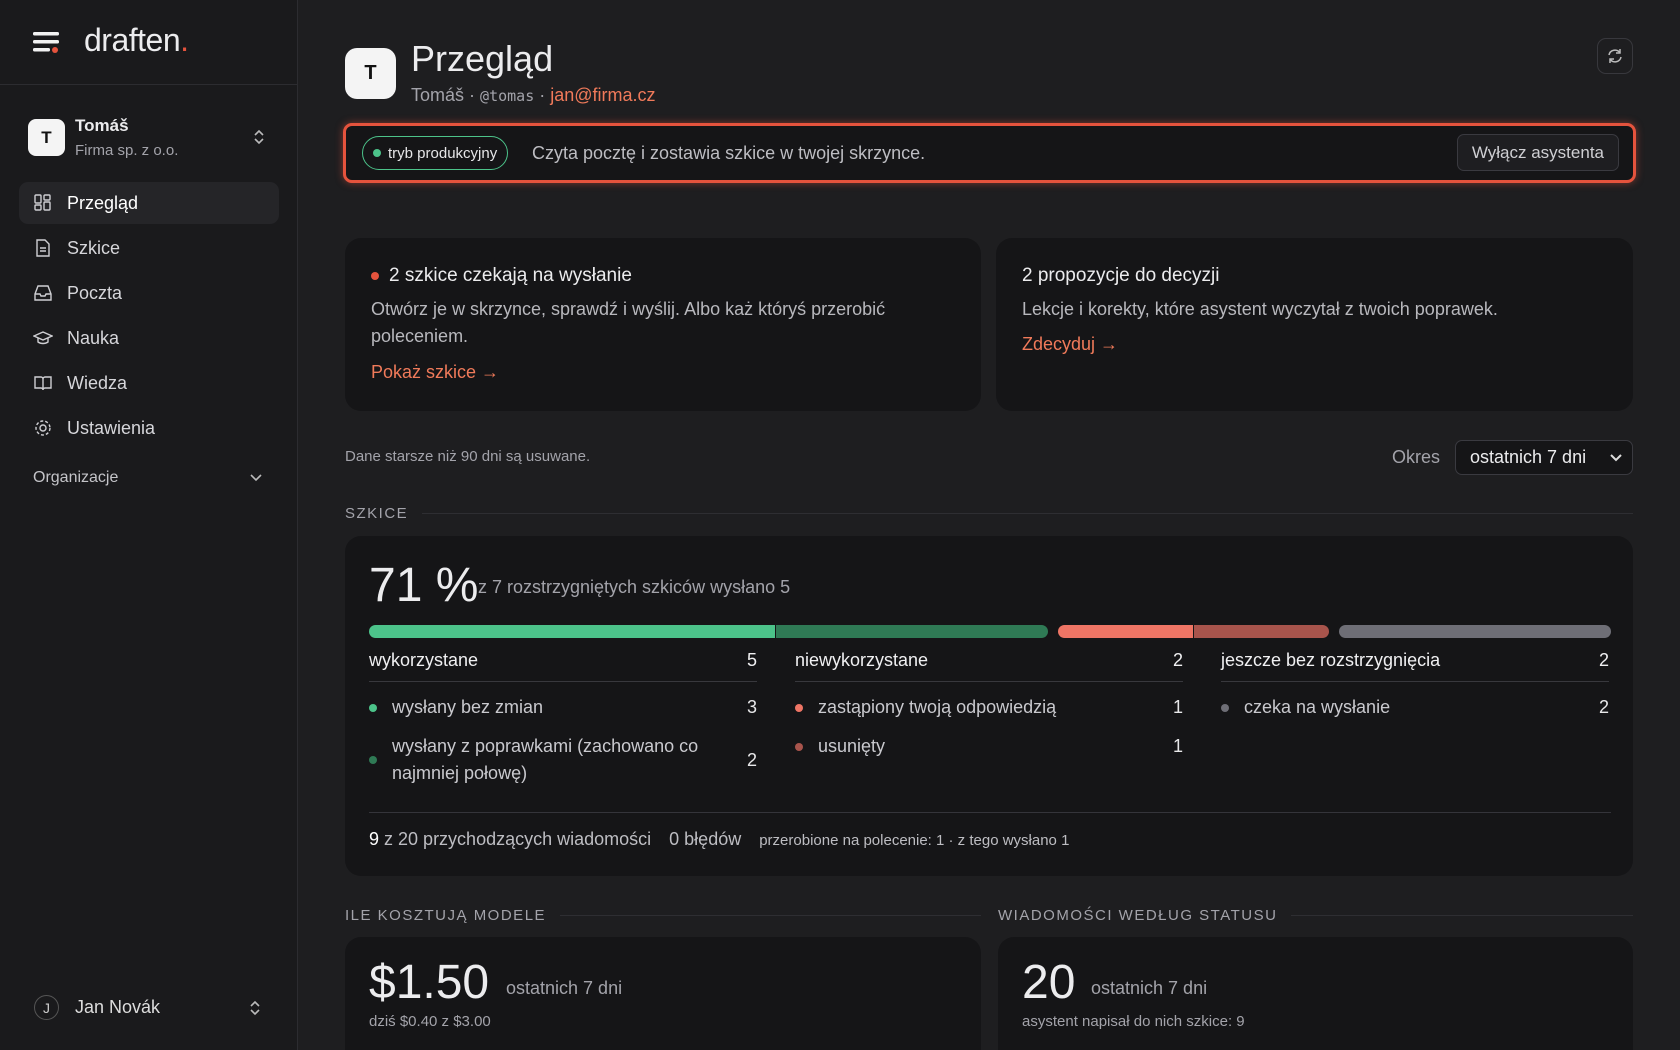 Image resolution: width=1680 pixels, height=1050 pixels. What do you see at coordinates (563, 707) in the screenshot?
I see `status-item: wysłany bez zmian 3` at bounding box center [563, 707].